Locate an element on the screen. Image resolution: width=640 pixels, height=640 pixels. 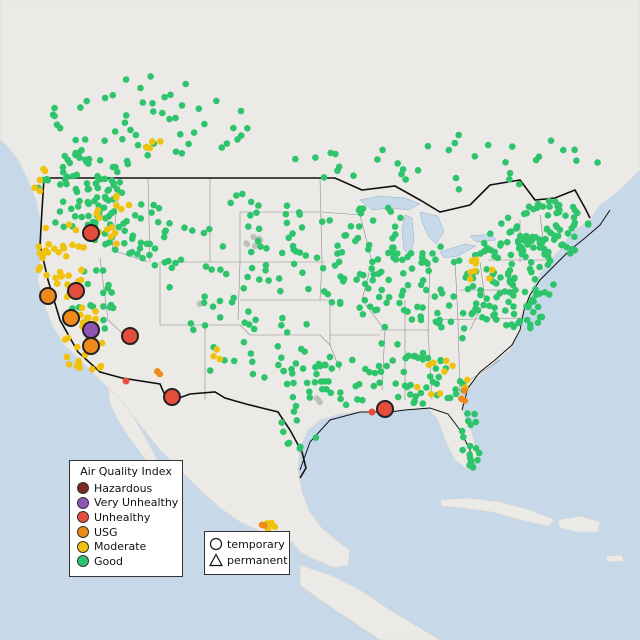
legend-label: Hazardous is located at coordinates (123, 488).